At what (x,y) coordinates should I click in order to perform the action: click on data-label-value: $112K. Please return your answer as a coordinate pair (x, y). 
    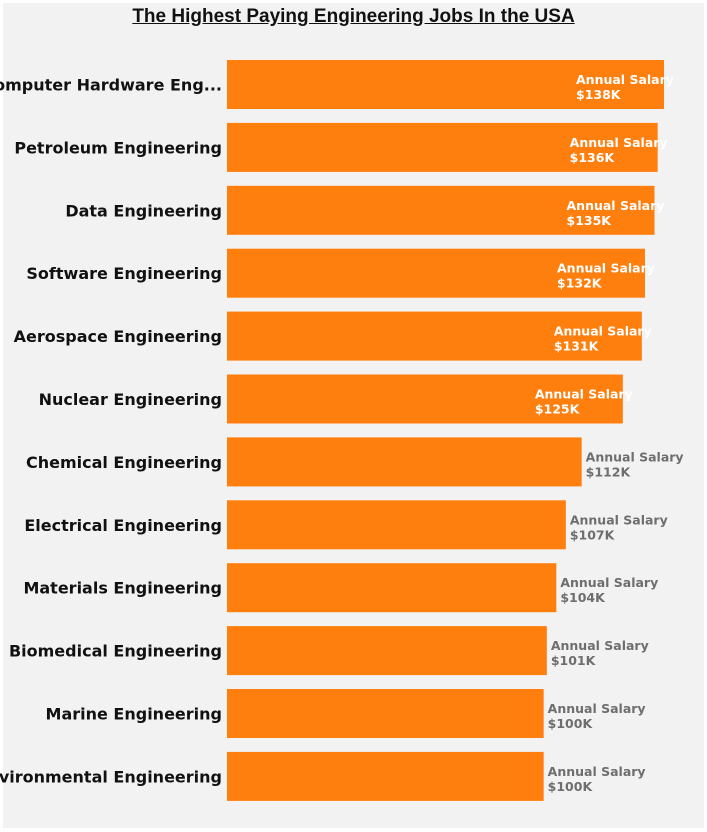
    Looking at the image, I should click on (609, 471).